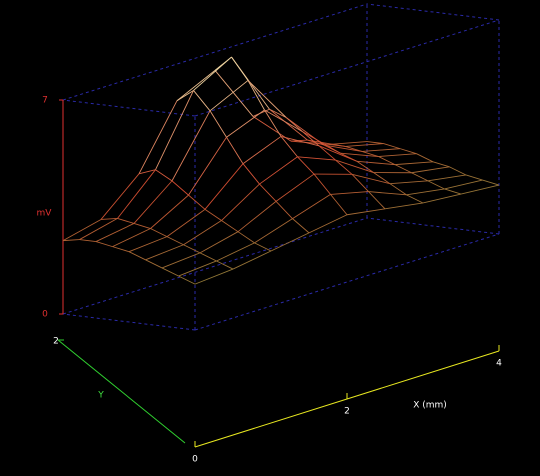 The height and width of the screenshot is (476, 540). What do you see at coordinates (45, 315) in the screenshot?
I see `z-tick-label: 0` at bounding box center [45, 315].